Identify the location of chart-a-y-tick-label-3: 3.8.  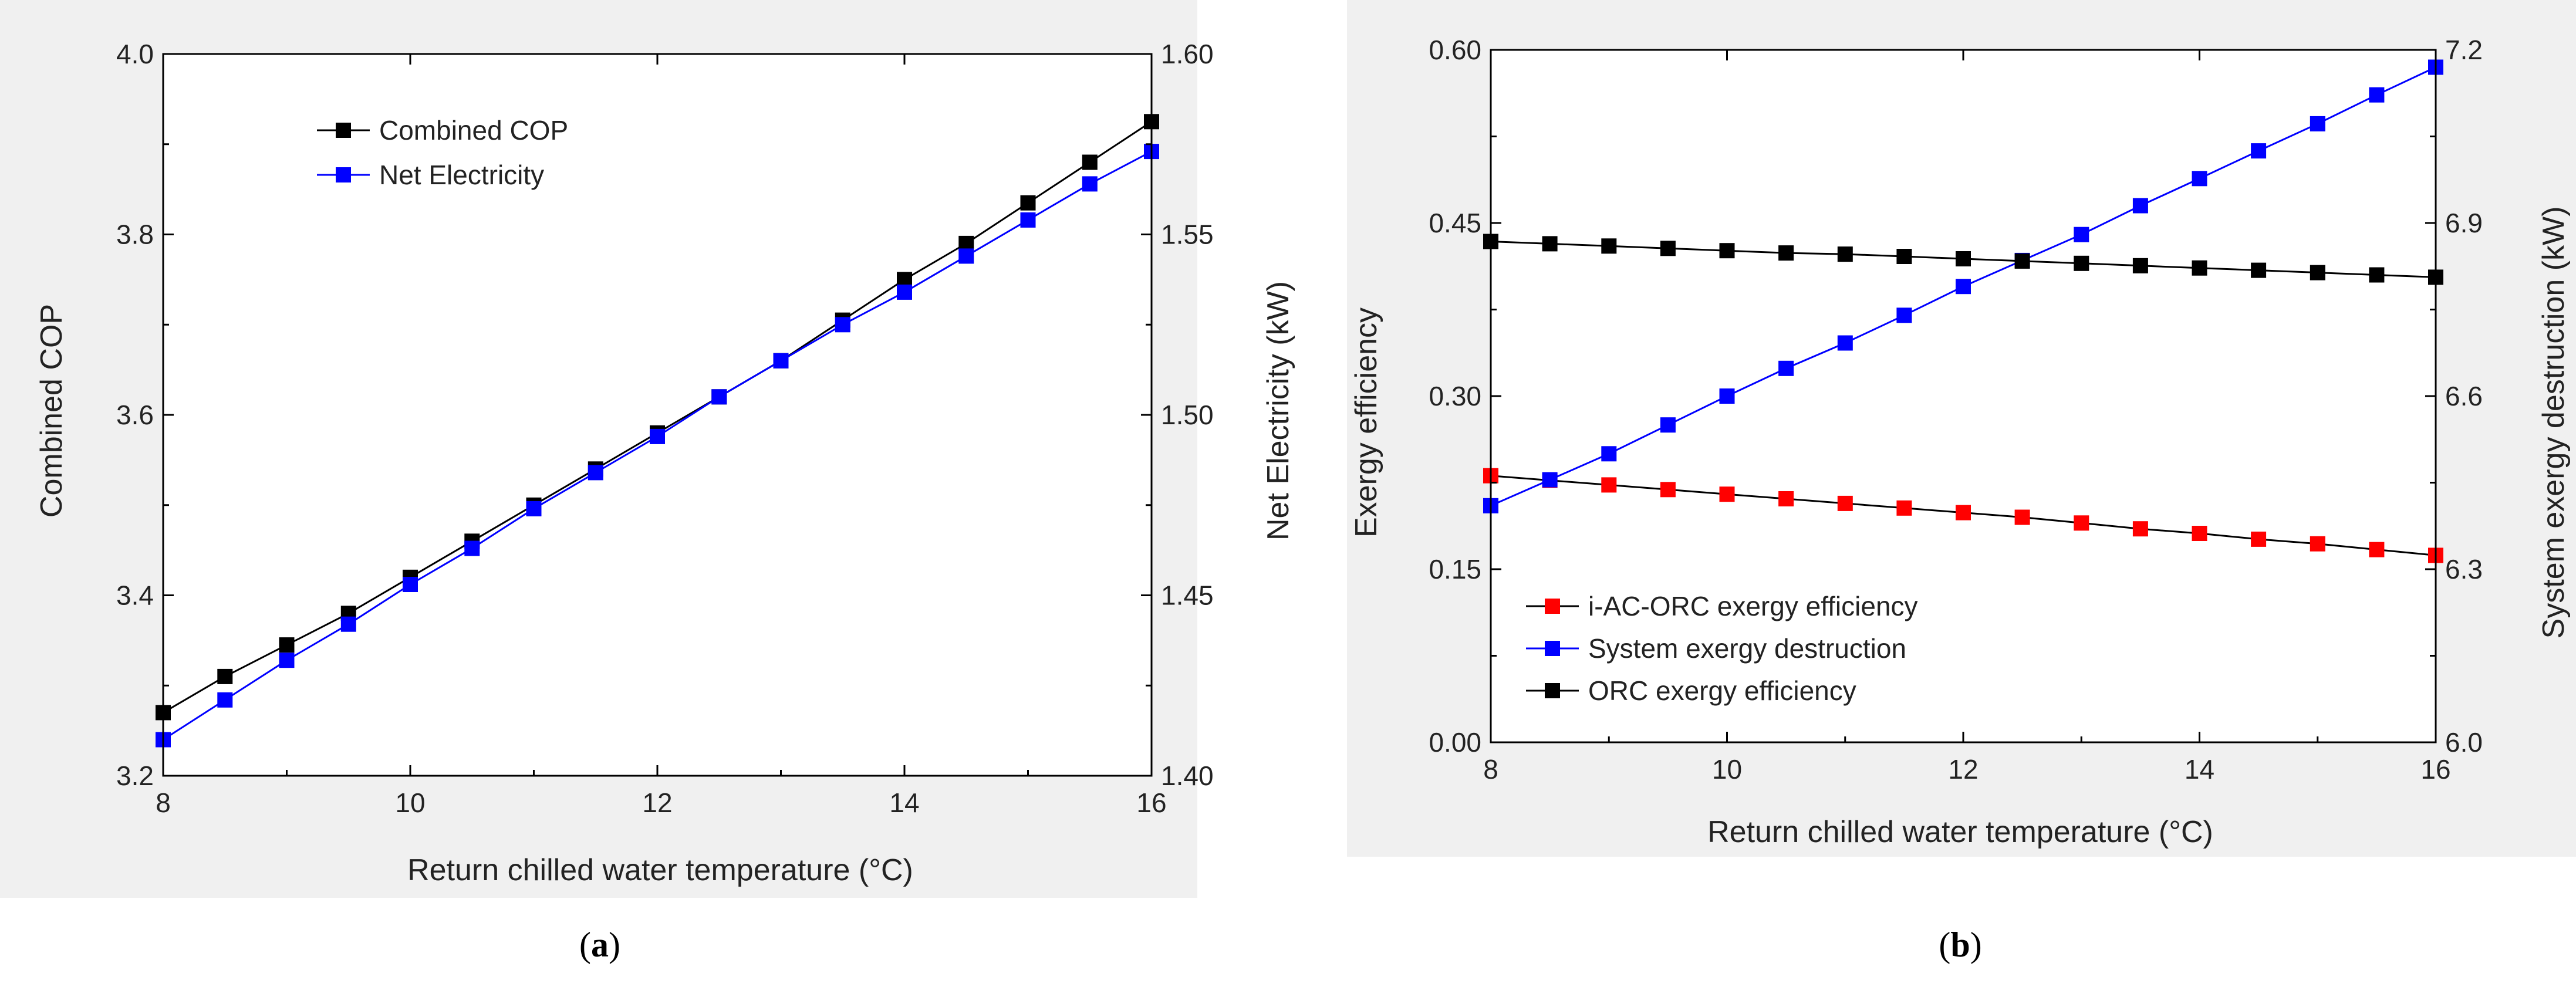
(135, 234).